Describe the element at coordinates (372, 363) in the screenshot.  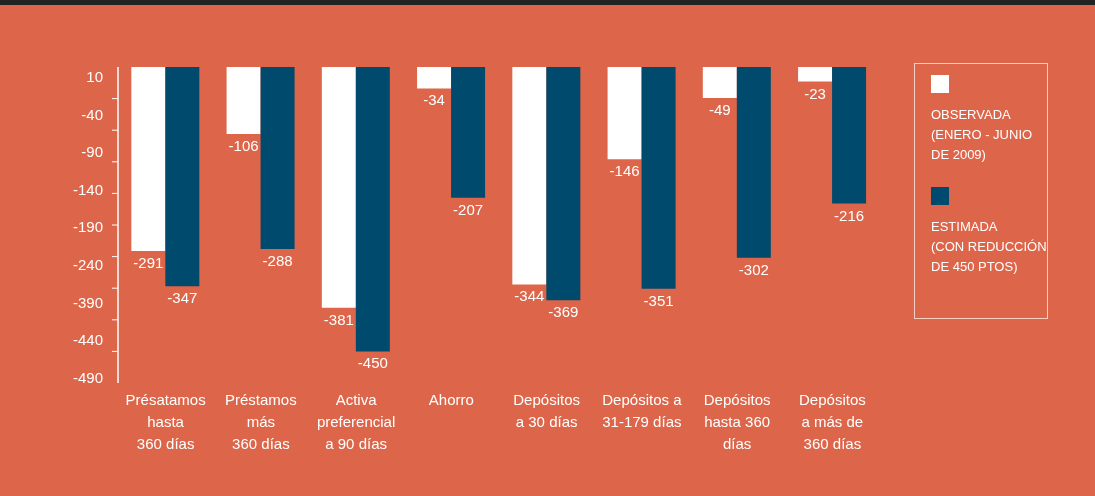
I see `data-label: -450` at that location.